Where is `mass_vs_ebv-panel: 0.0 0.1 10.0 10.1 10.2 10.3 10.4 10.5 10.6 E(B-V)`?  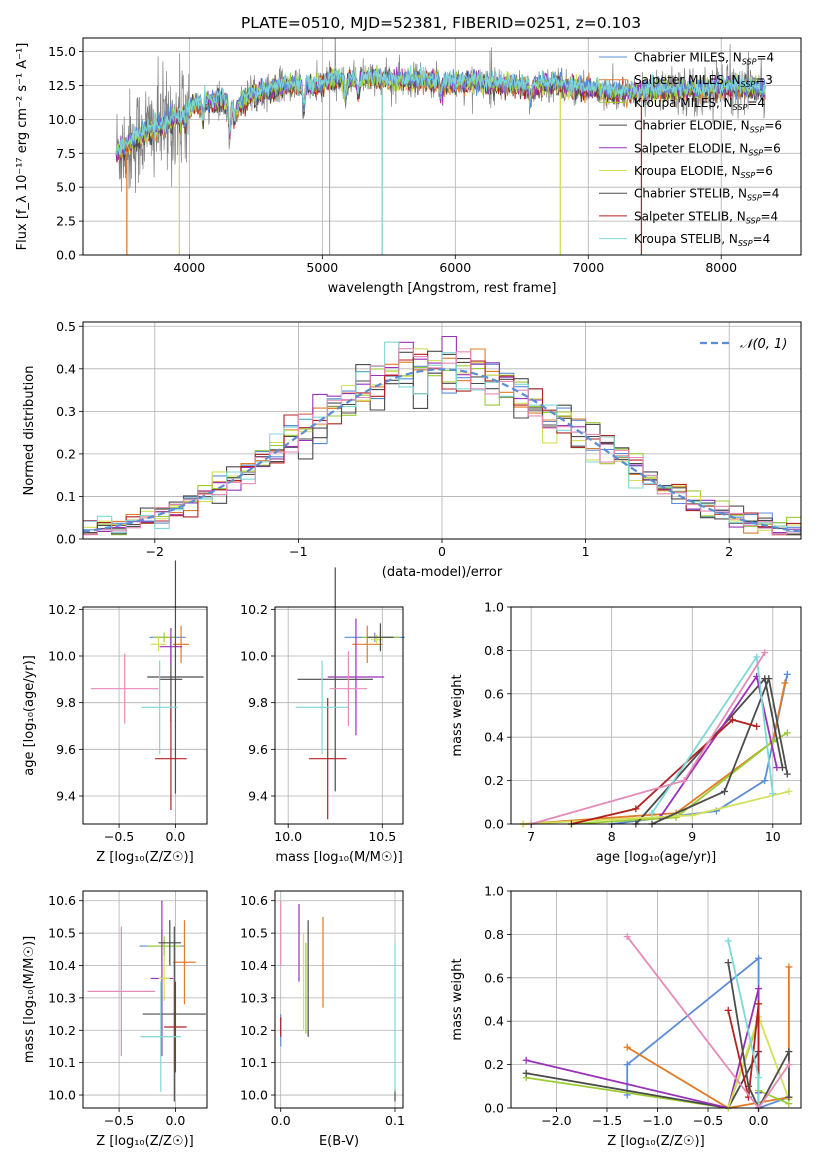 mass_vs_ebv-panel: 0.0 0.1 10.0 10.1 10.2 10.3 10.4 10.5 10.6 E(B-V) is located at coordinates (322, 1019).